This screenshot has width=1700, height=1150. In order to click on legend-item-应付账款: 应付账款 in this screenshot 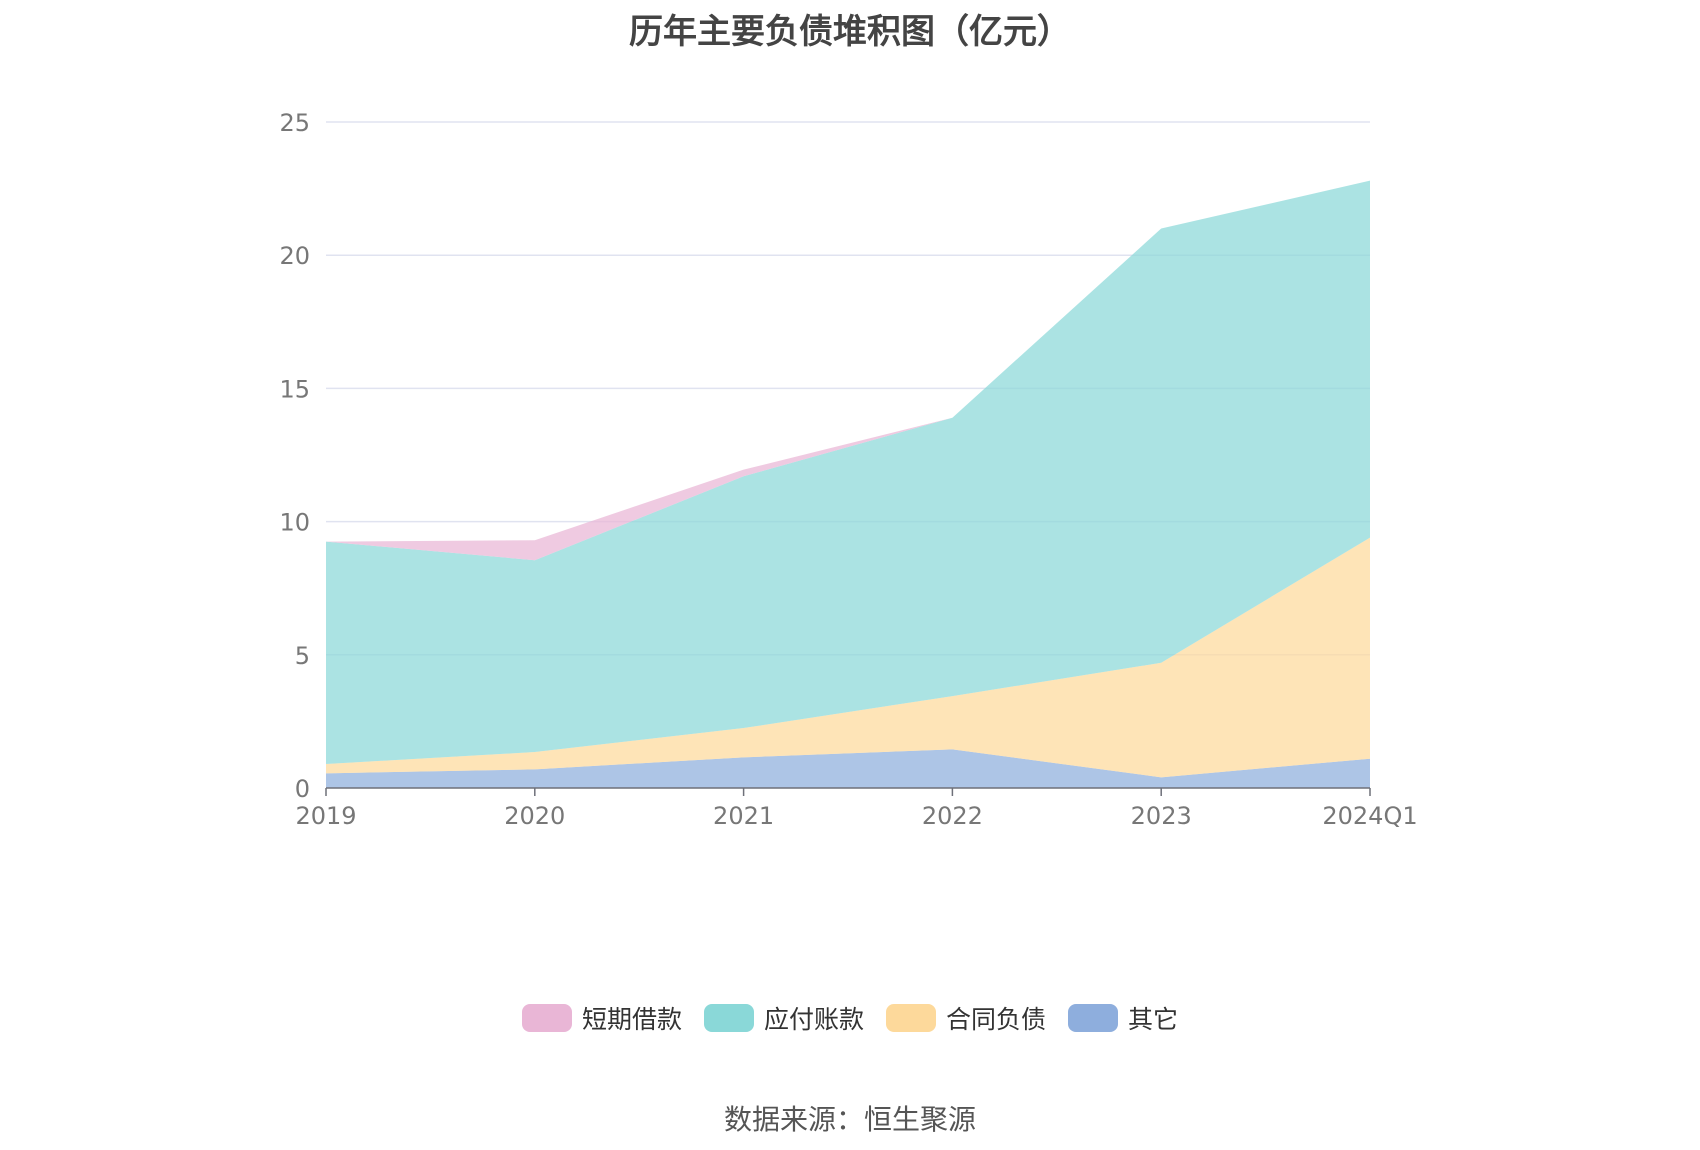, I will do `click(783, 1018)`.